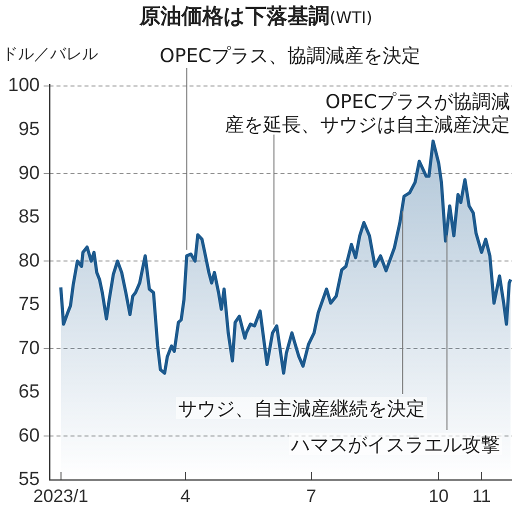  Describe the element at coordinates (29, 261) in the screenshot. I see `y-tick-label: 80` at that location.